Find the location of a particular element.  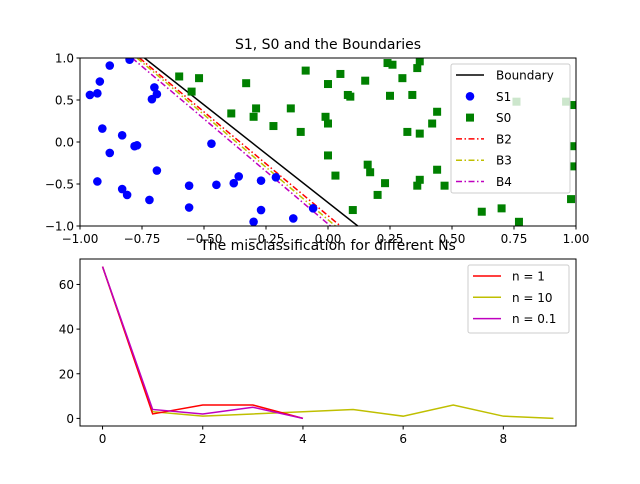

x-tick-label: 0.75 is located at coordinates (514, 239).